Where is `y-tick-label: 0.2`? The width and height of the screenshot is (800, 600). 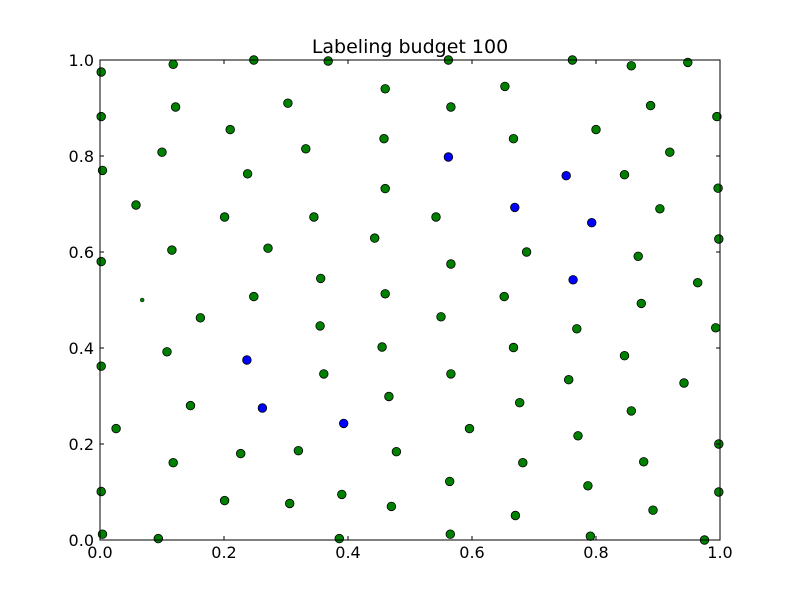 y-tick-label: 0.2 is located at coordinates (81, 444).